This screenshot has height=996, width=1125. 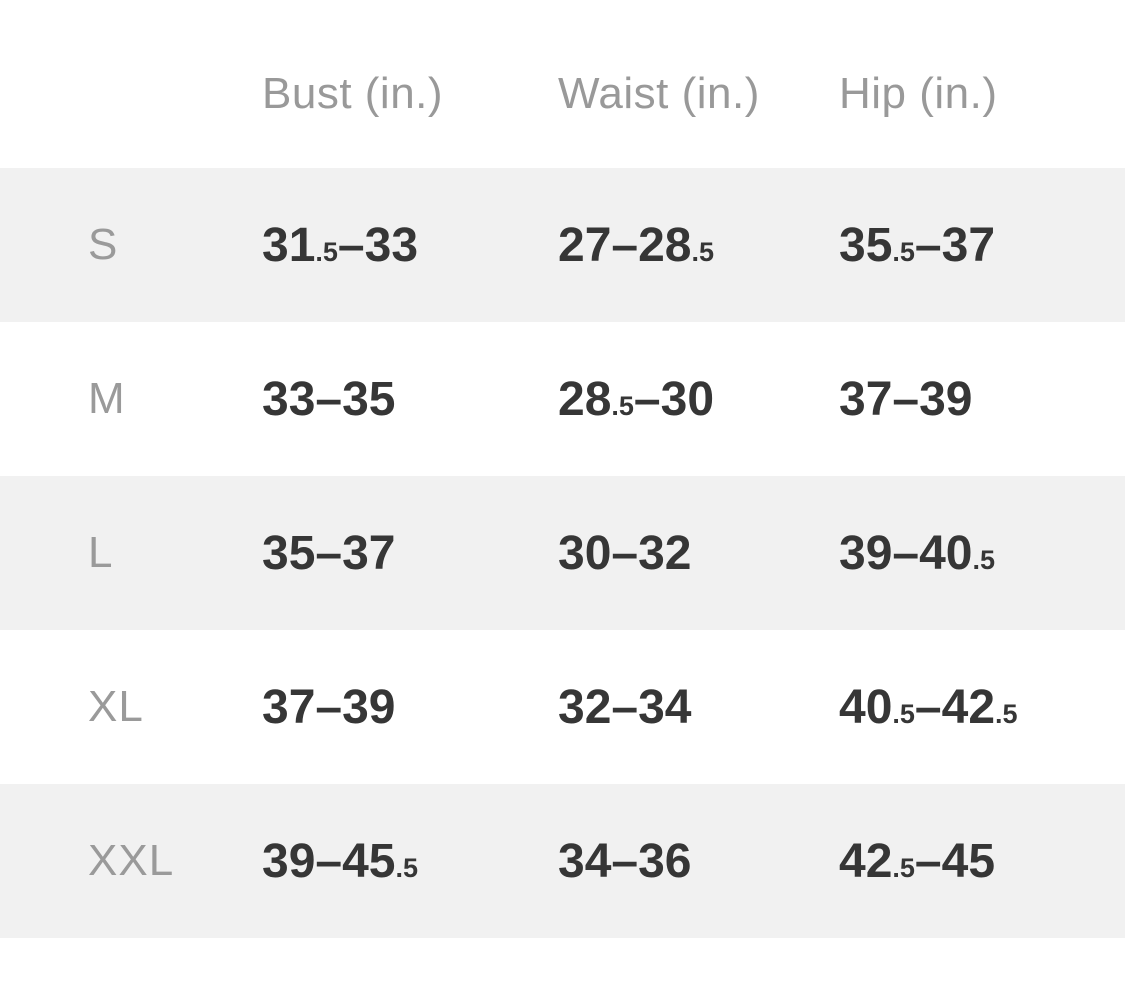 I want to click on size-label: L, so click(x=101, y=552).